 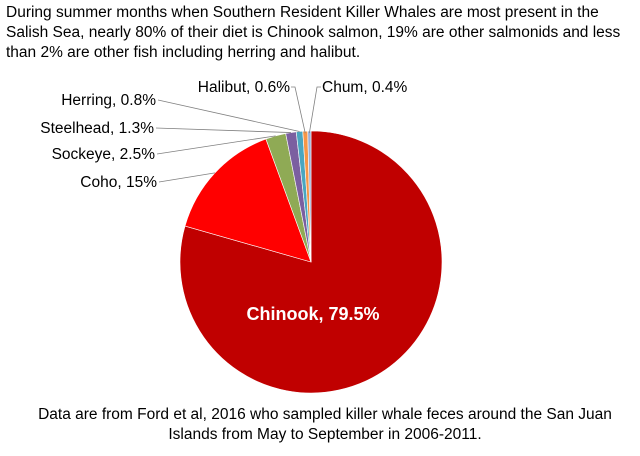 I want to click on label-herring: Herring, 0.8%, so click(x=108, y=100).